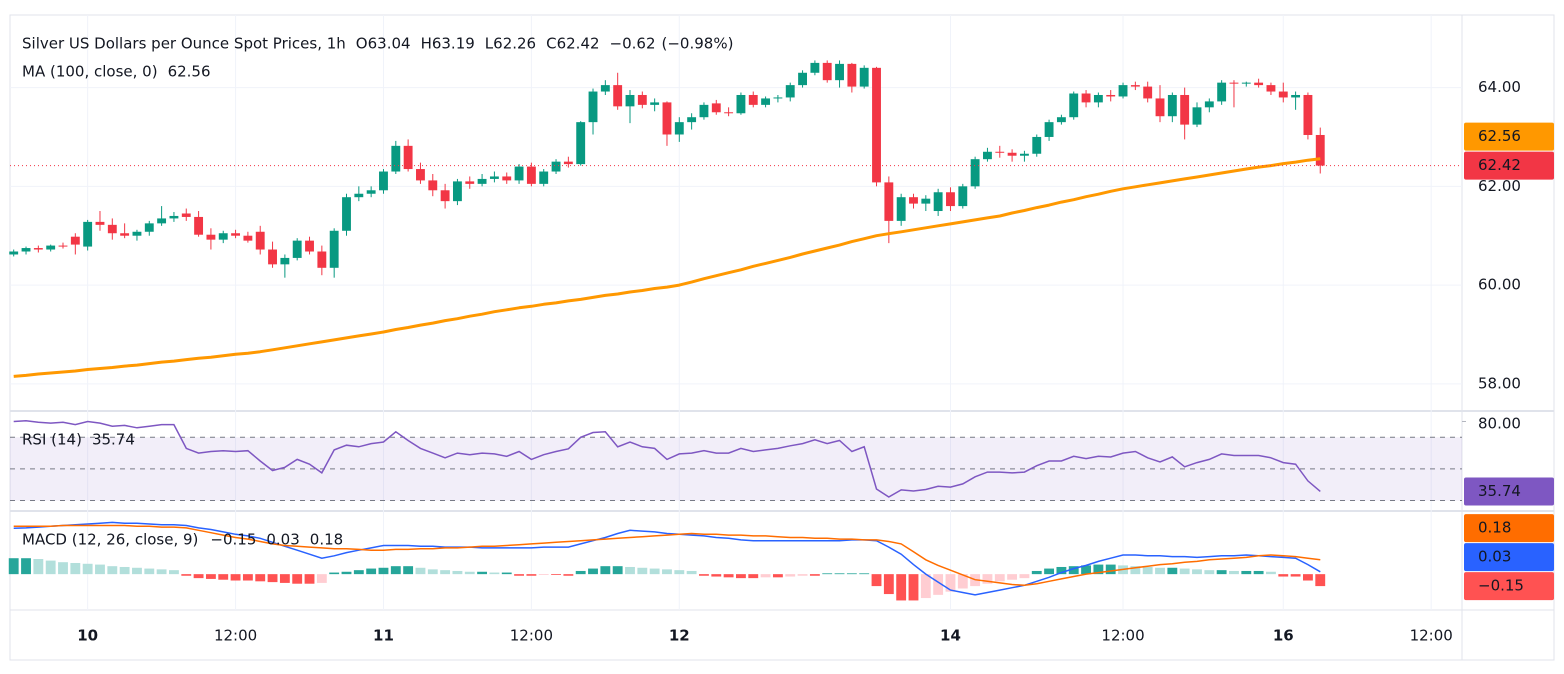  I want to click on legend-value: −0.15, so click(233, 540).